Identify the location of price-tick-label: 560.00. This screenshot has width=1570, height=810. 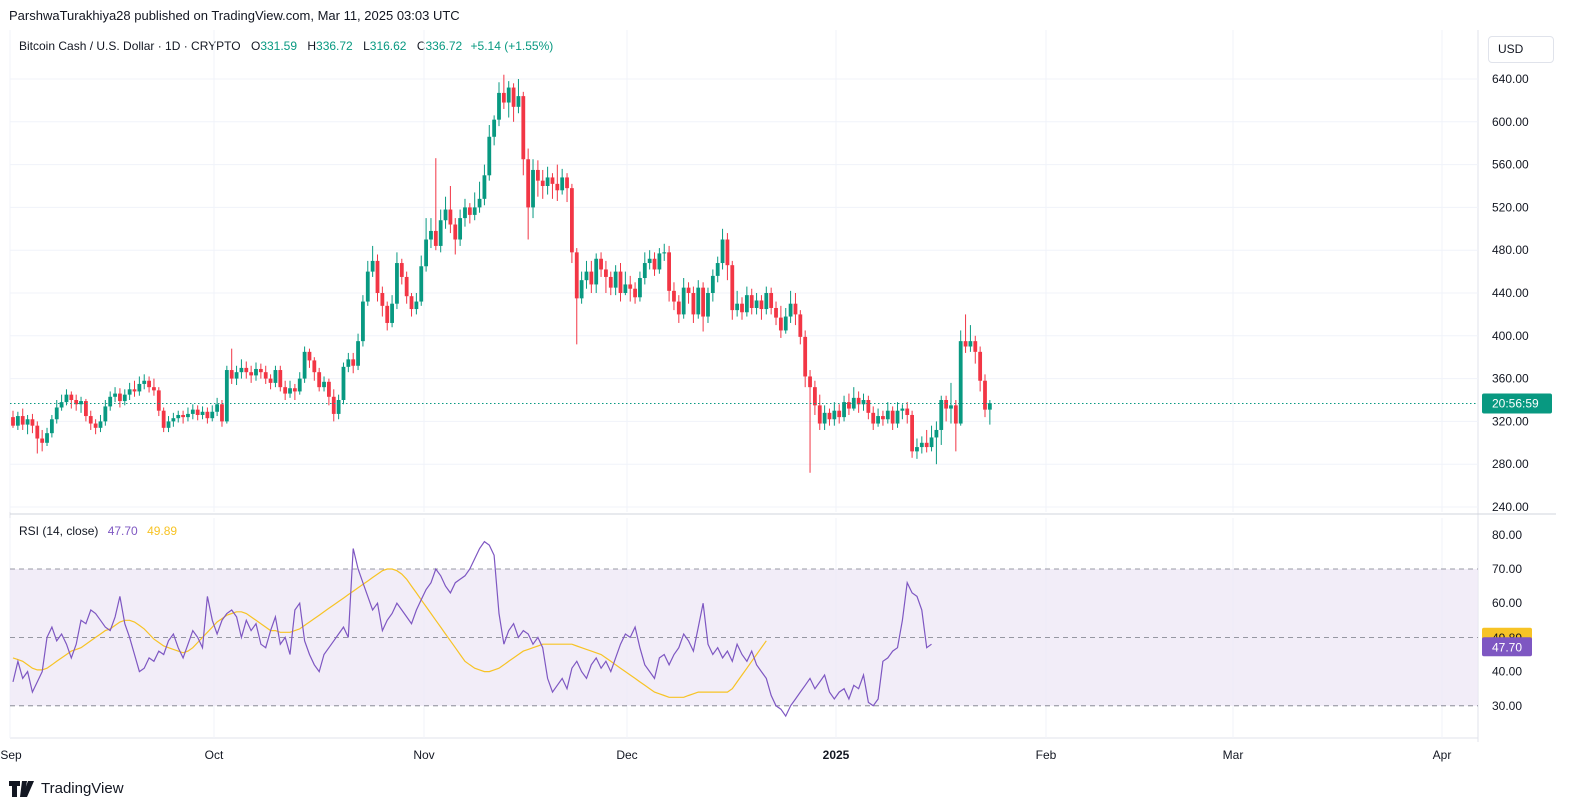
(1510, 165).